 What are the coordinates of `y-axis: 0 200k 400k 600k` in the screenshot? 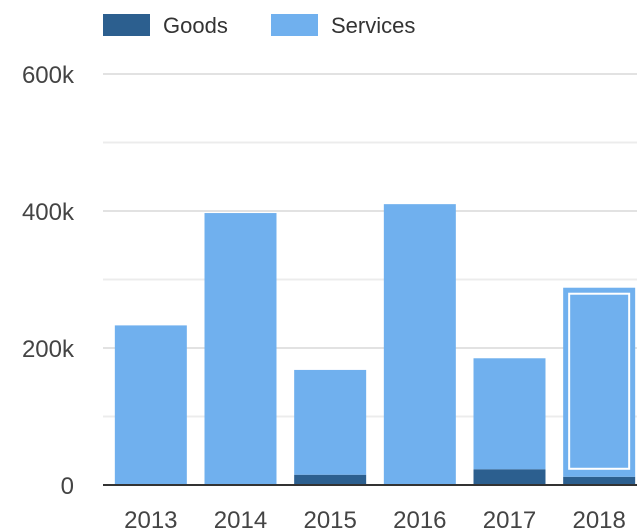 It's located at (48, 281).